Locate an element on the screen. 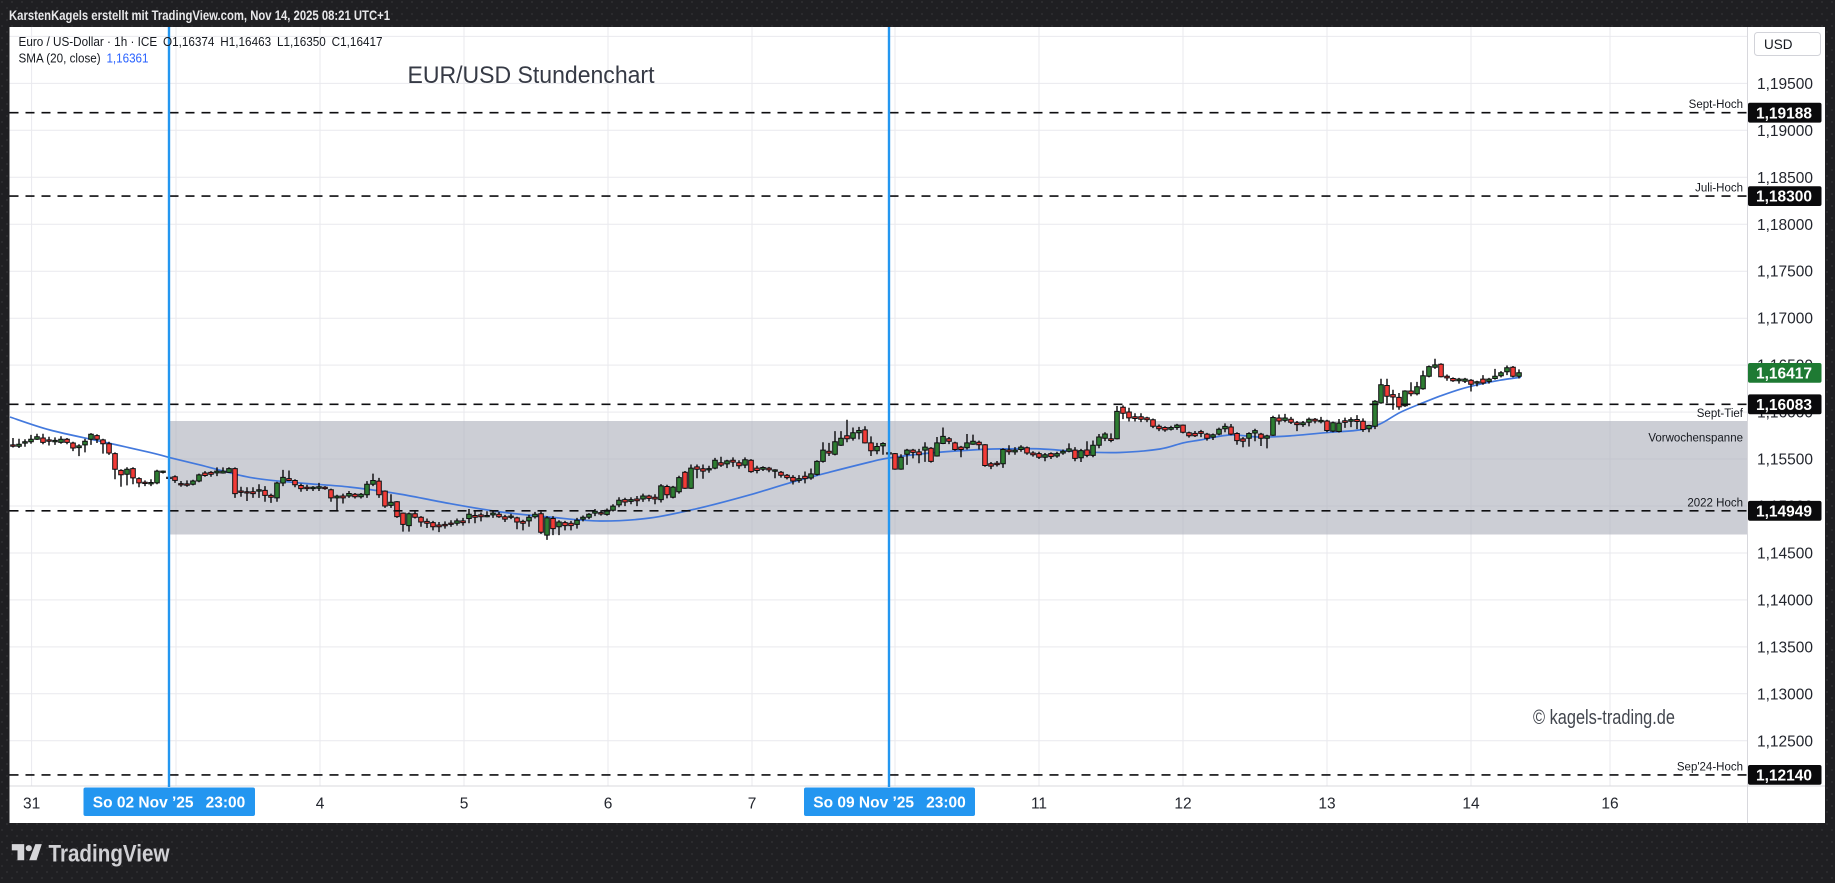  svg-text: USD is located at coordinates (1778, 44).